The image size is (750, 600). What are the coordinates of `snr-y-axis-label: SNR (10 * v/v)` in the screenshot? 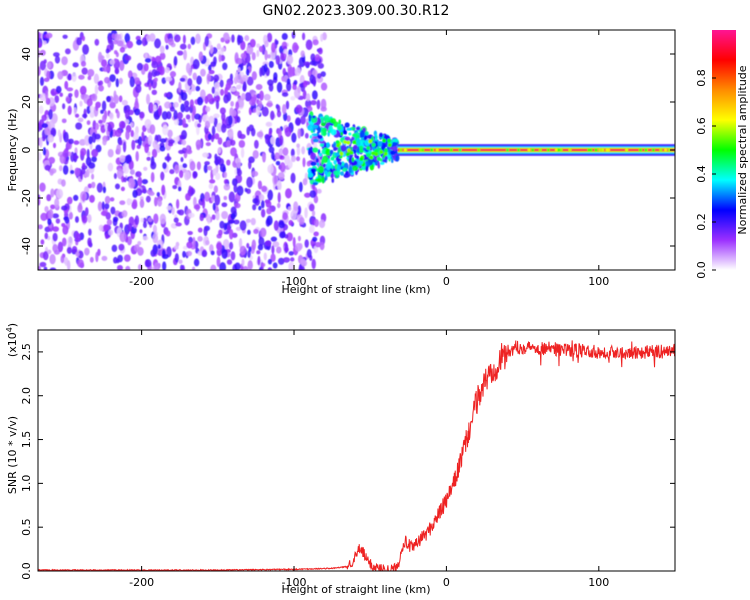 It's located at (12, 455).